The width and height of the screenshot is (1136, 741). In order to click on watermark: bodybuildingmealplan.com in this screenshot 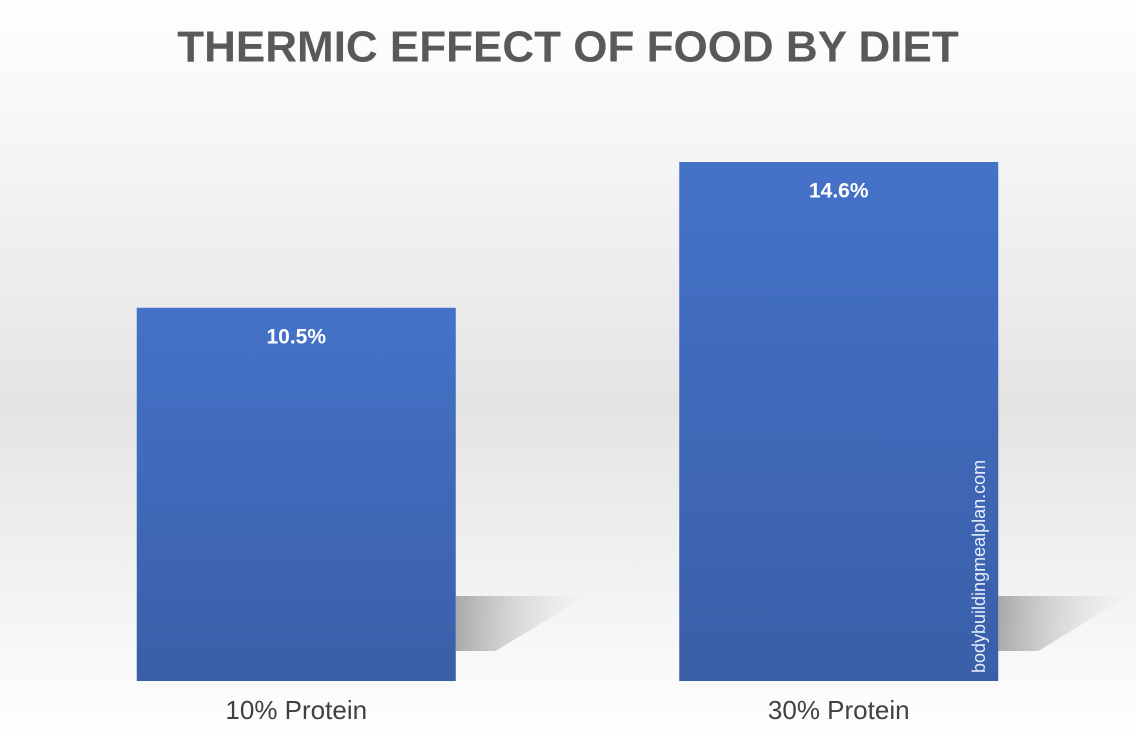, I will do `click(979, 566)`.